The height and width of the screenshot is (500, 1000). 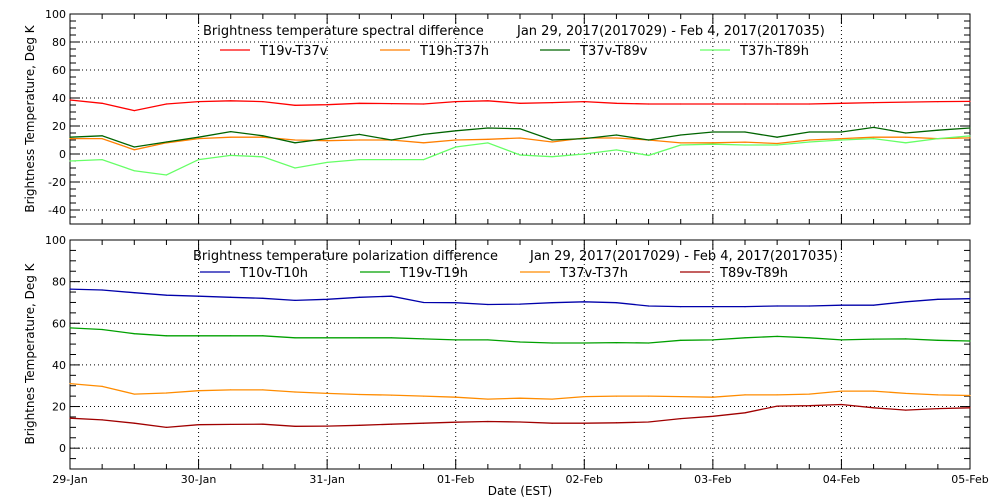 I want to click on series-line-t19h-t37h, so click(x=520, y=143).